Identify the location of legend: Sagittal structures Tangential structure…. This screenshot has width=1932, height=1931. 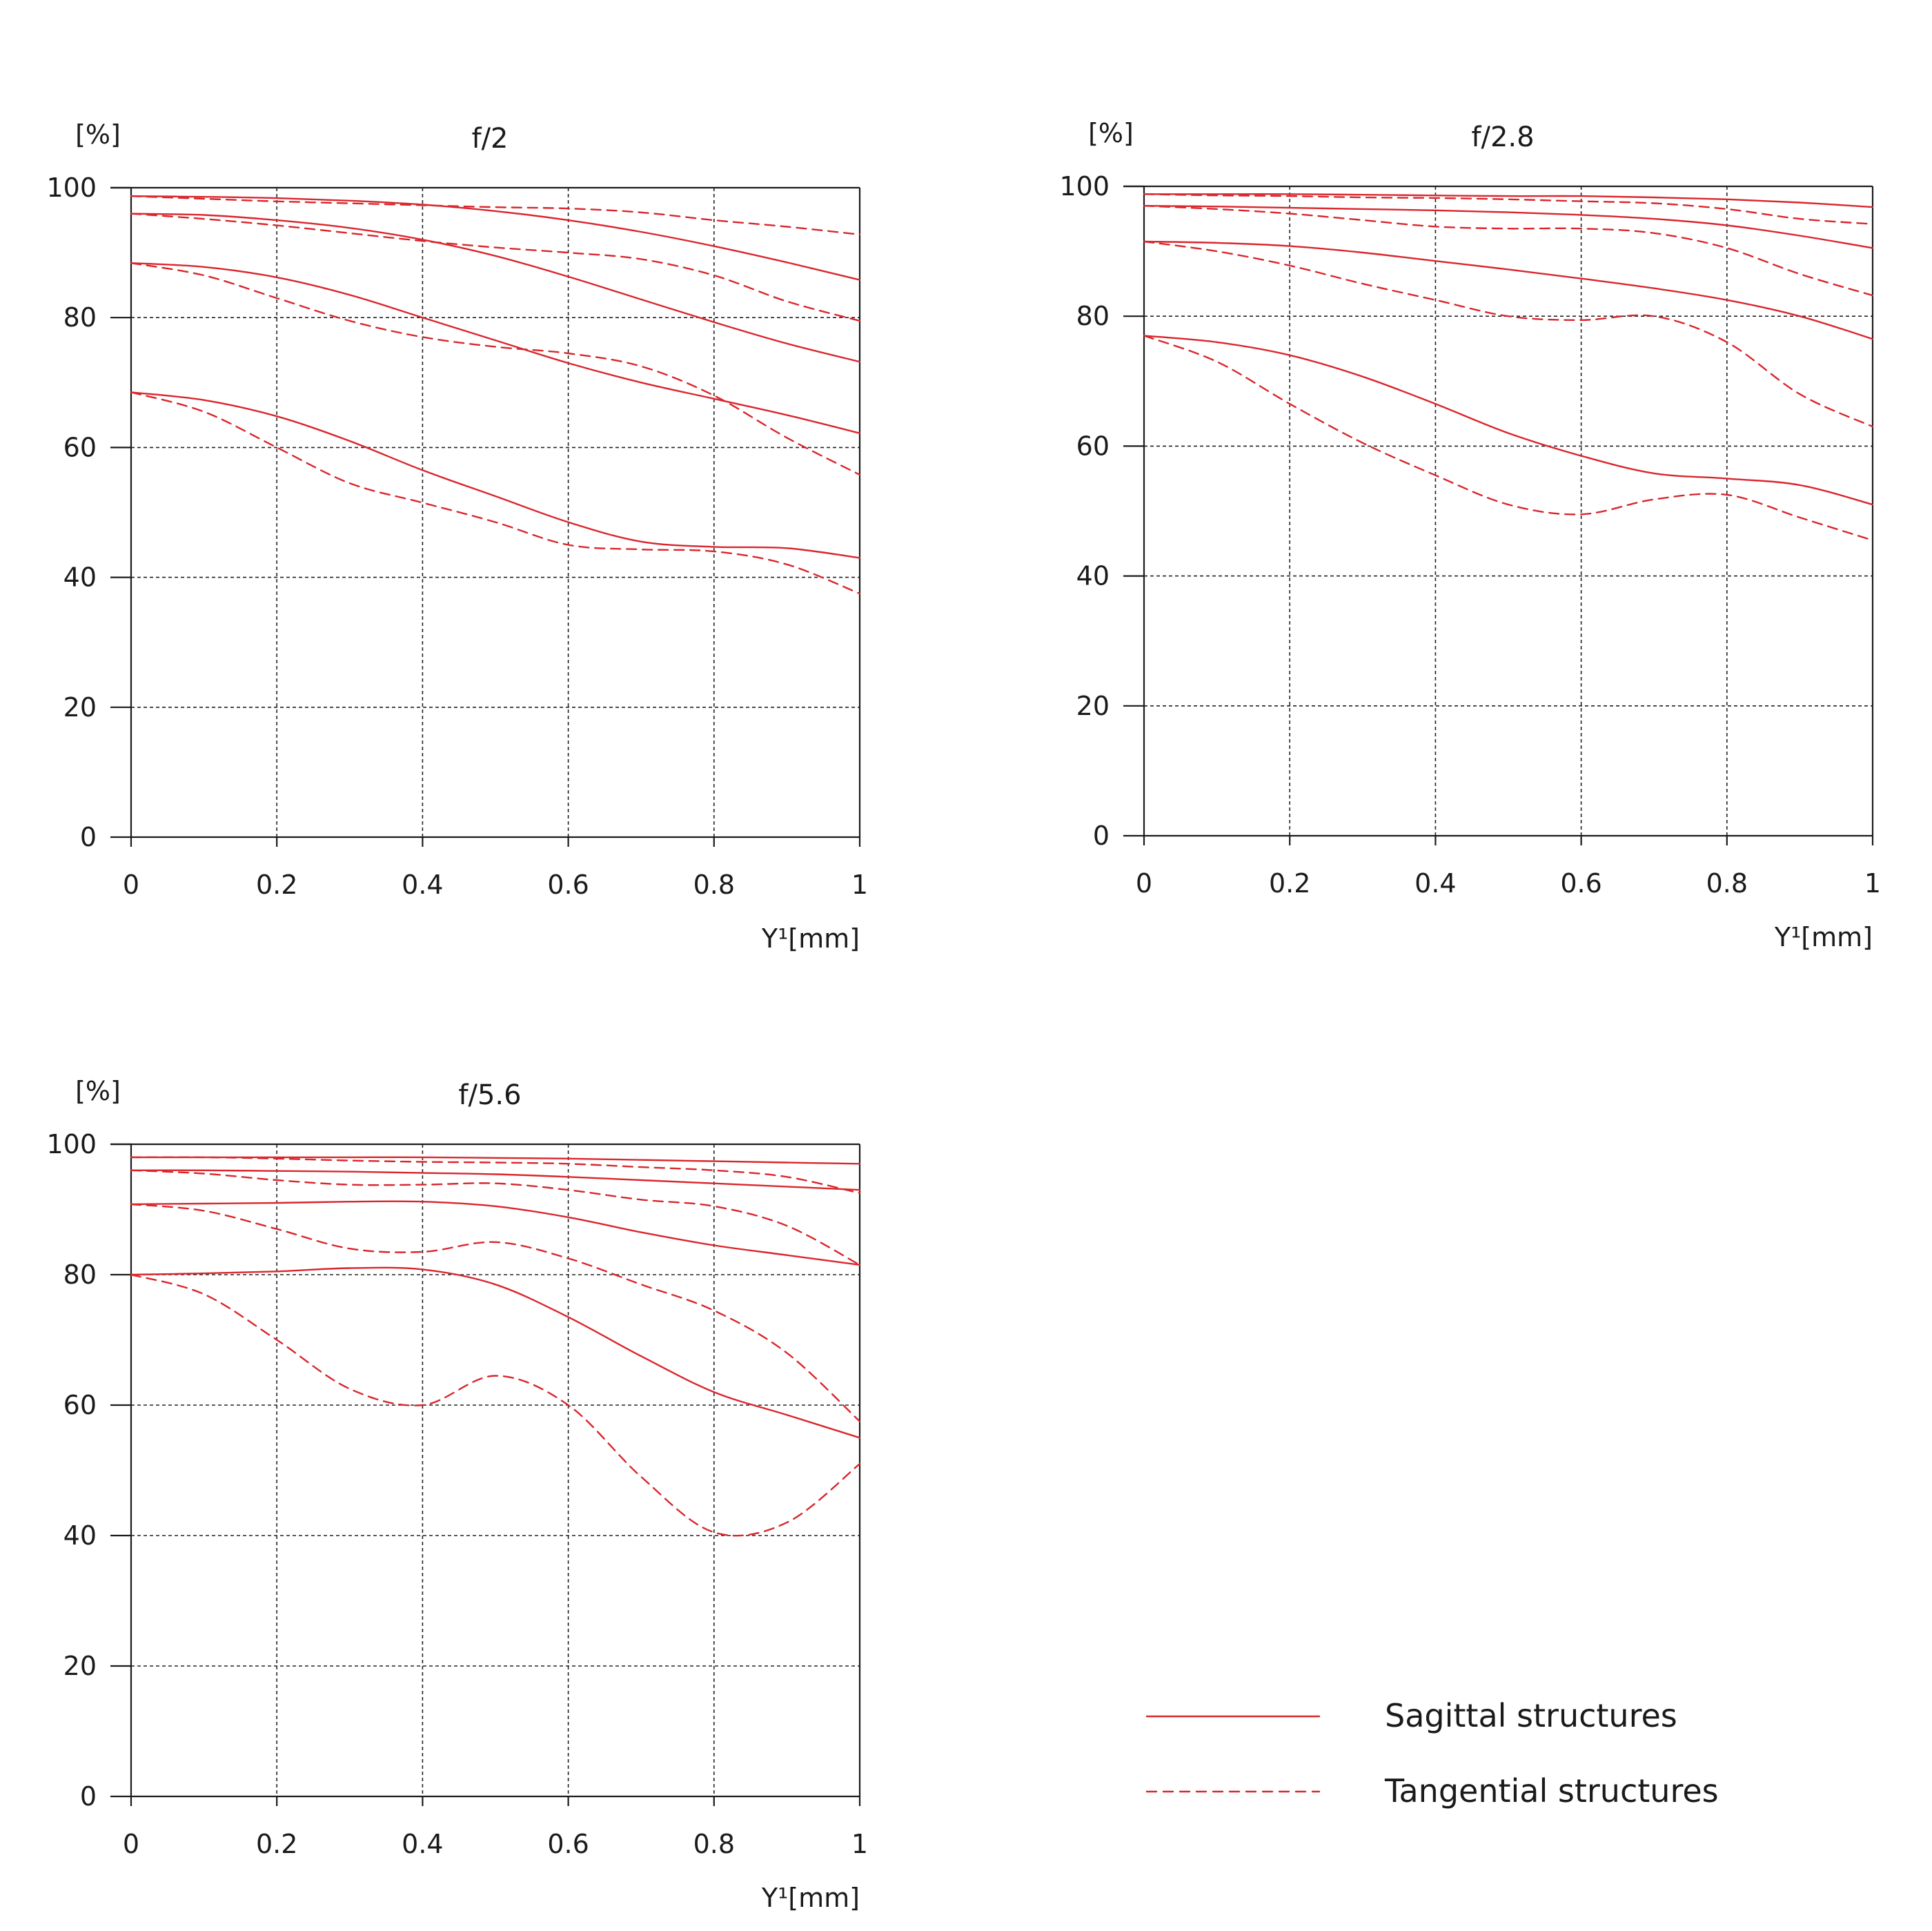
(1432, 1753).